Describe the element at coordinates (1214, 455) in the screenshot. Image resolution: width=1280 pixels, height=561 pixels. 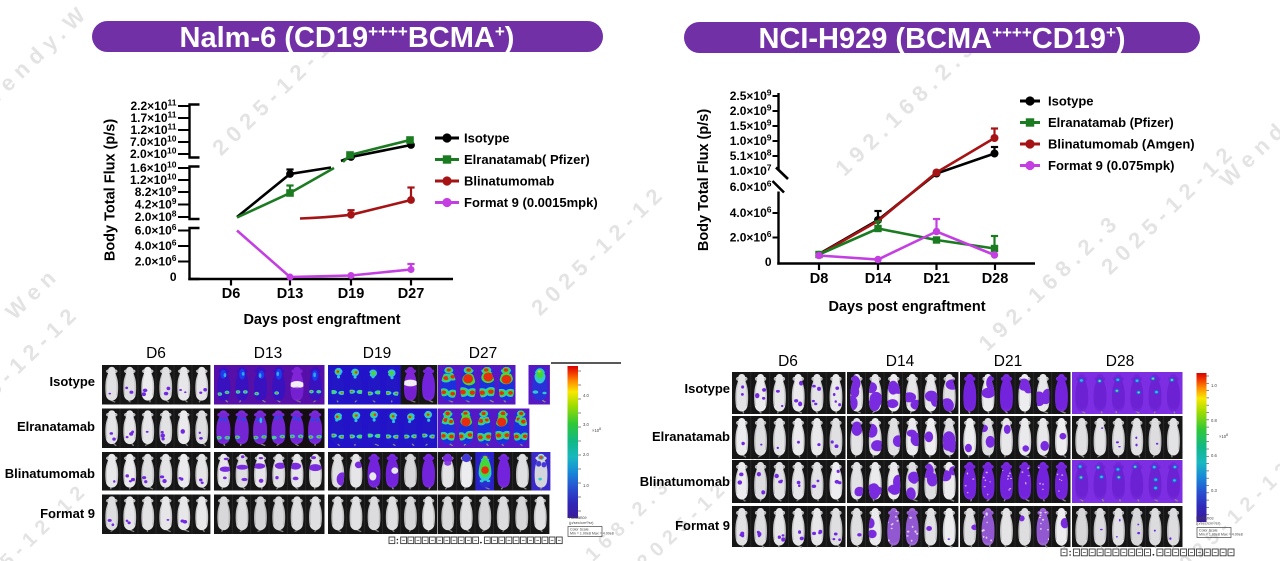
I see `svg-text: 0.6` at that location.